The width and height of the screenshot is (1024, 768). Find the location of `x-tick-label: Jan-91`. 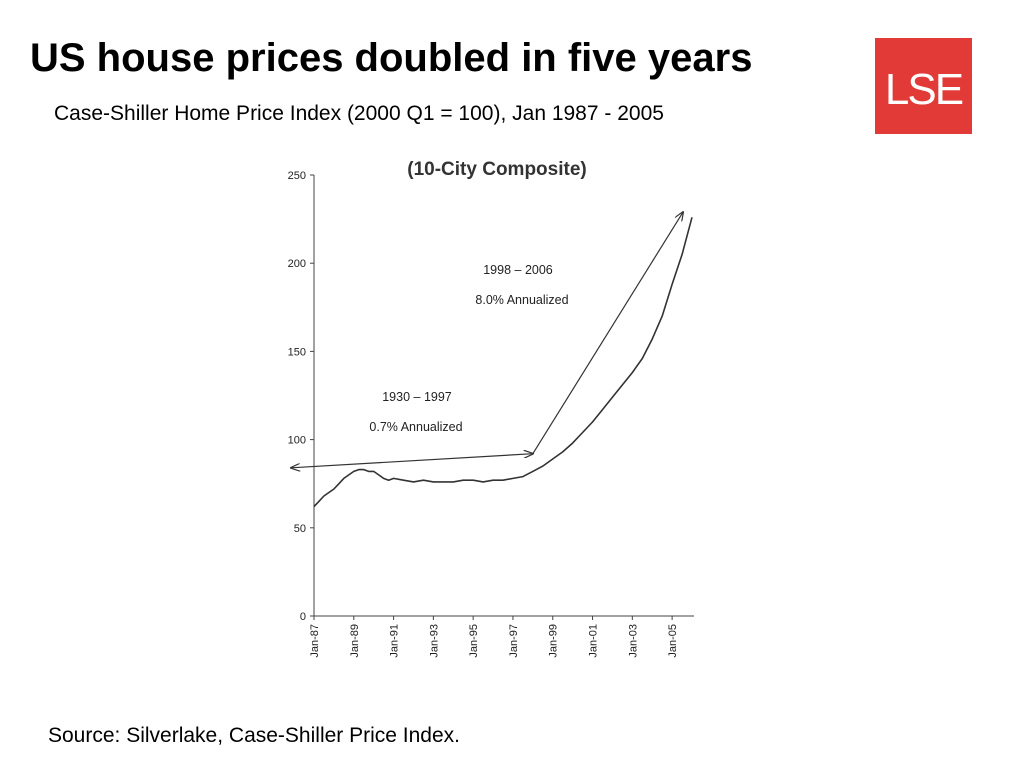

x-tick-label: Jan-91 is located at coordinates (395, 641).